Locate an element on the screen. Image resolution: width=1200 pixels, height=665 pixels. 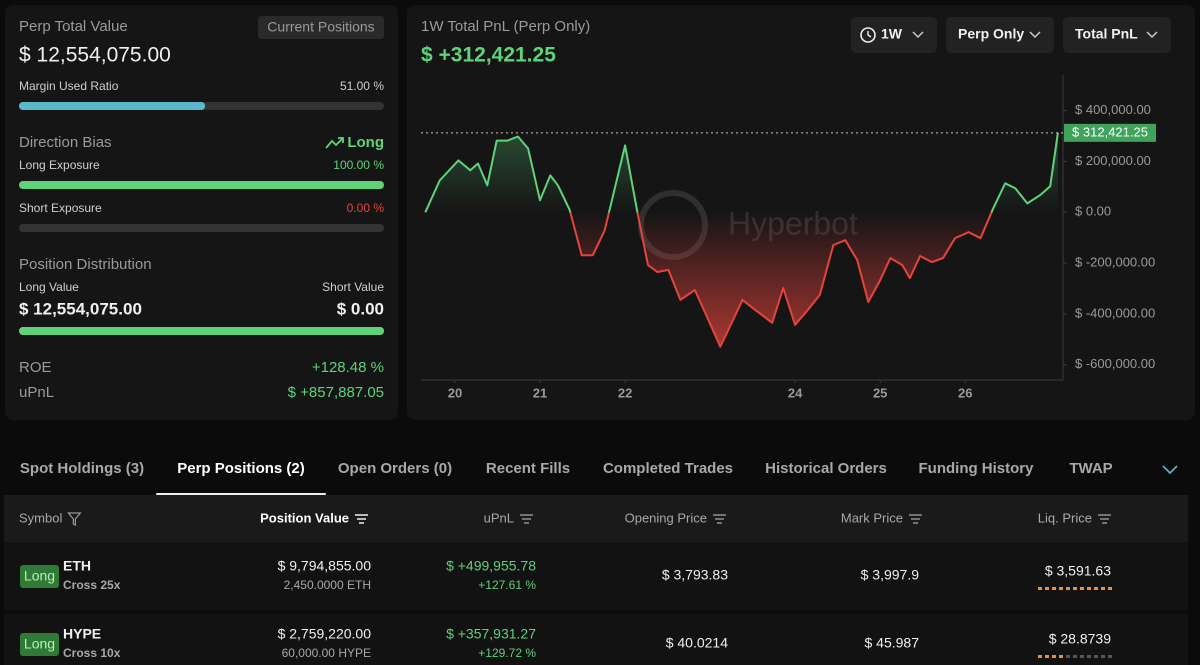
symbol: HYPE is located at coordinates (82, 634).